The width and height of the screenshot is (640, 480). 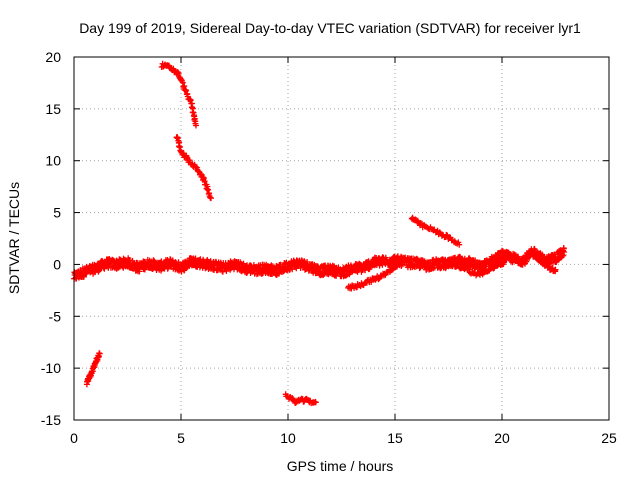 I want to click on y-tick-label: -10, so click(x=51, y=368).